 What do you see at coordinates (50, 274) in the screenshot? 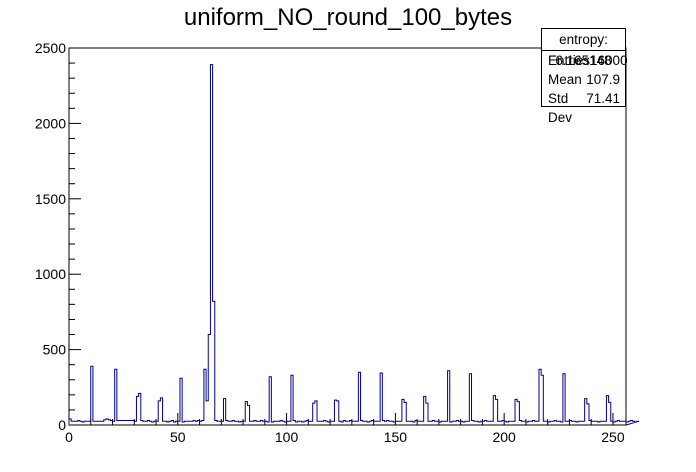
I see `y-tick-label: 1000` at bounding box center [50, 274].